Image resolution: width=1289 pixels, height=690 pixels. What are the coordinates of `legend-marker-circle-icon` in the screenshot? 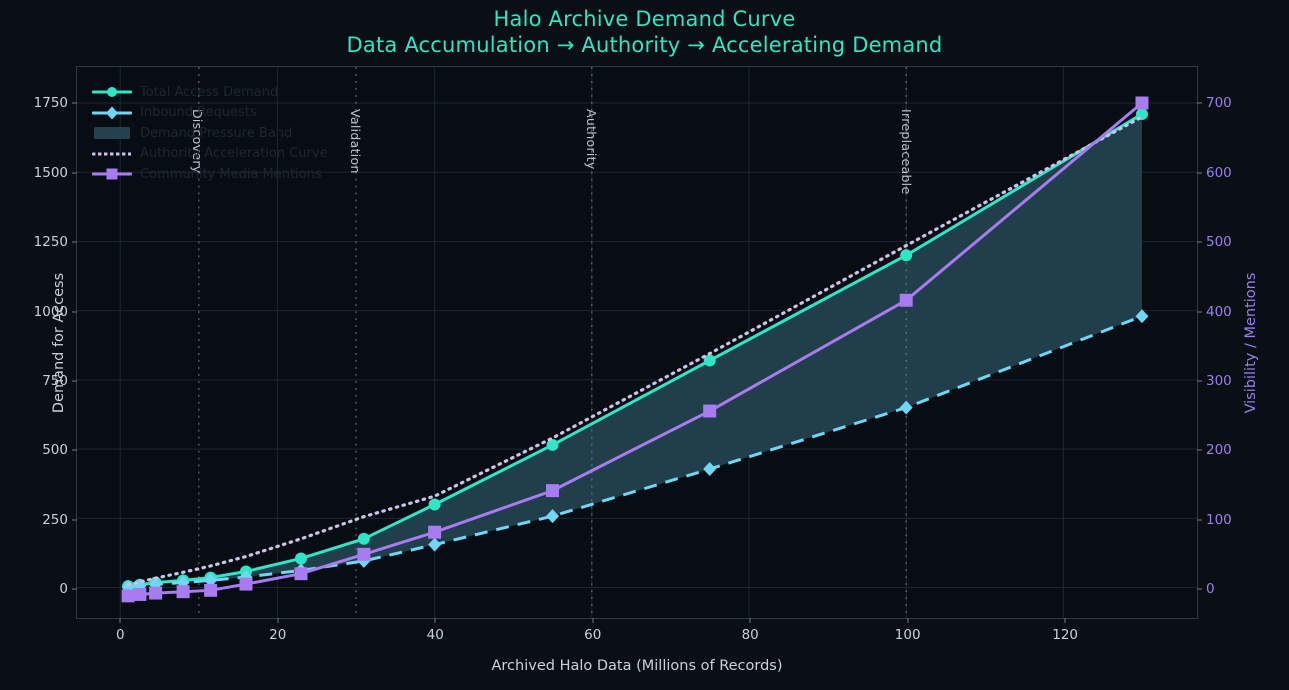 It's located at (112, 92).